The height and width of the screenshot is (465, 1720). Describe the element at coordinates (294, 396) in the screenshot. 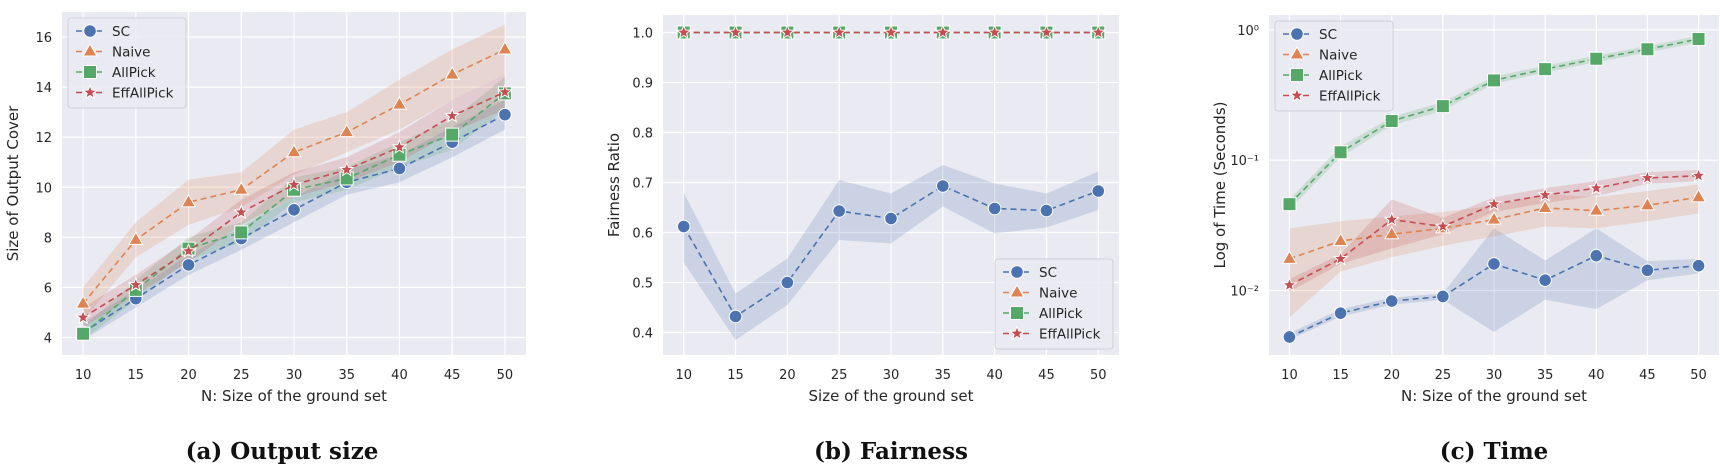

I see `x-axis-label: N: Size of the ground set` at that location.